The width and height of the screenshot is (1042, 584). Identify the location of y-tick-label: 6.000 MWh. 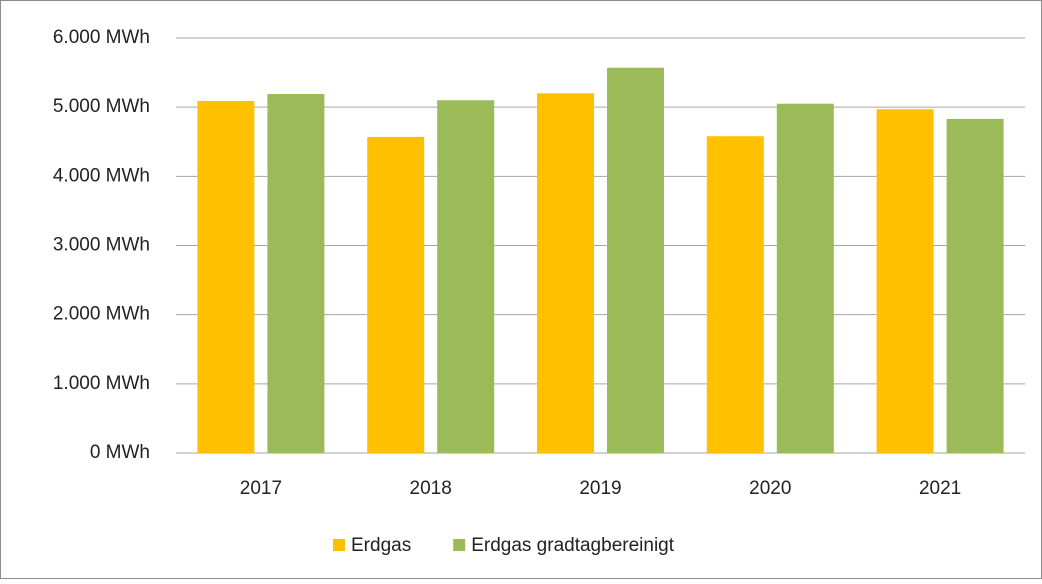
(101, 37).